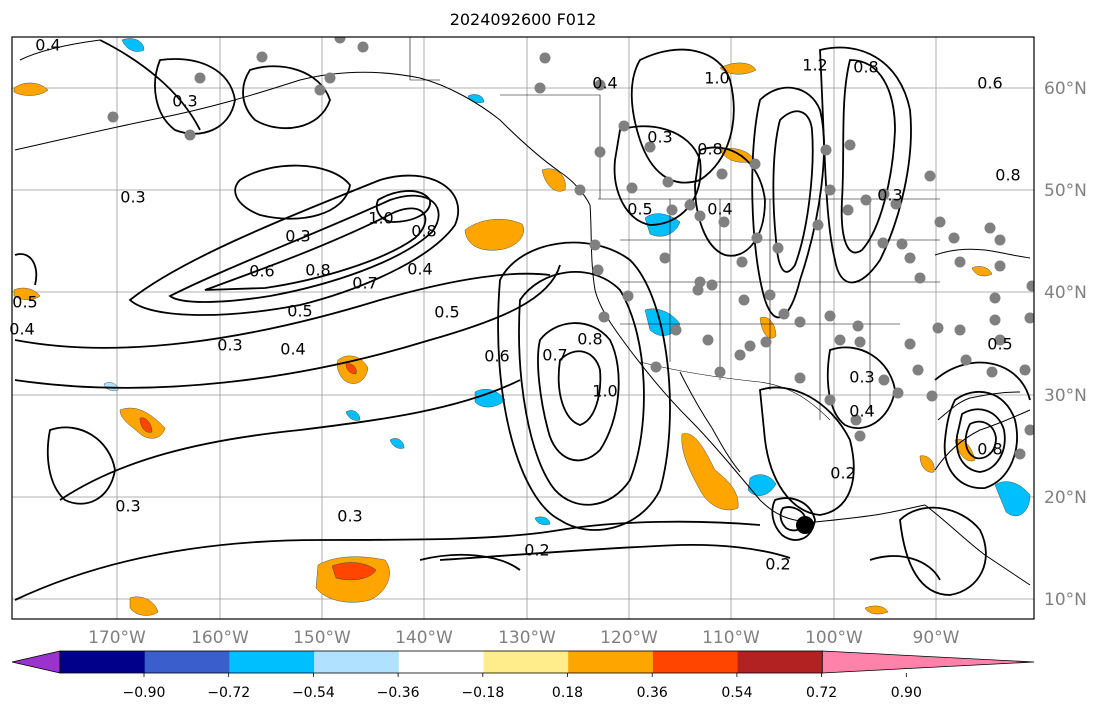 The height and width of the screenshot is (712, 1105). What do you see at coordinates (36, 662) in the screenshot?
I see `colorbar-left-extend` at bounding box center [36, 662].